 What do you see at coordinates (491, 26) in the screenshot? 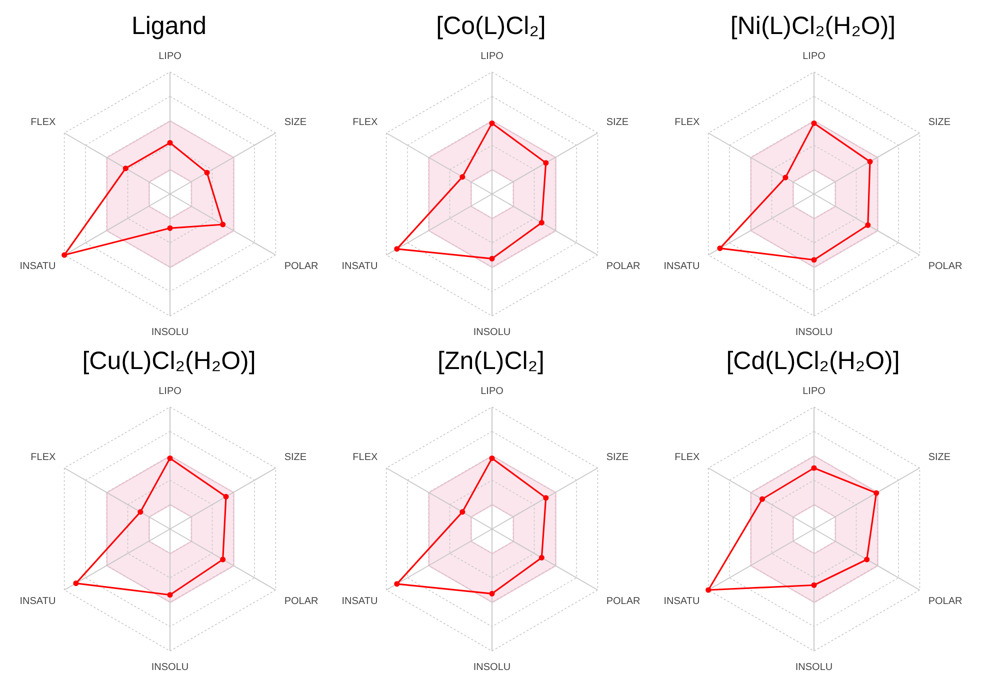
I see `chart-title: [Co(L)Cl₂]` at bounding box center [491, 26].